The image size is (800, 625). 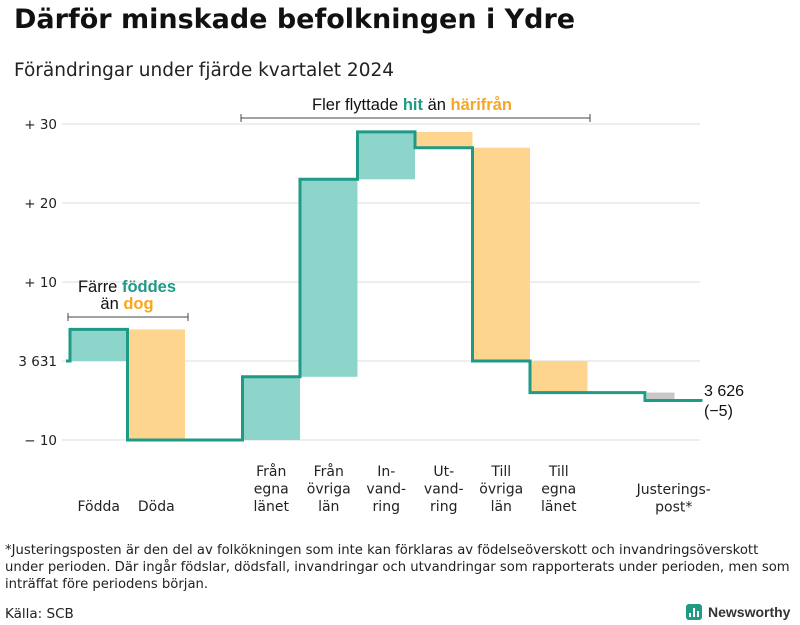 I want to click on x-category-label: Till egna länet, so click(x=559, y=489).